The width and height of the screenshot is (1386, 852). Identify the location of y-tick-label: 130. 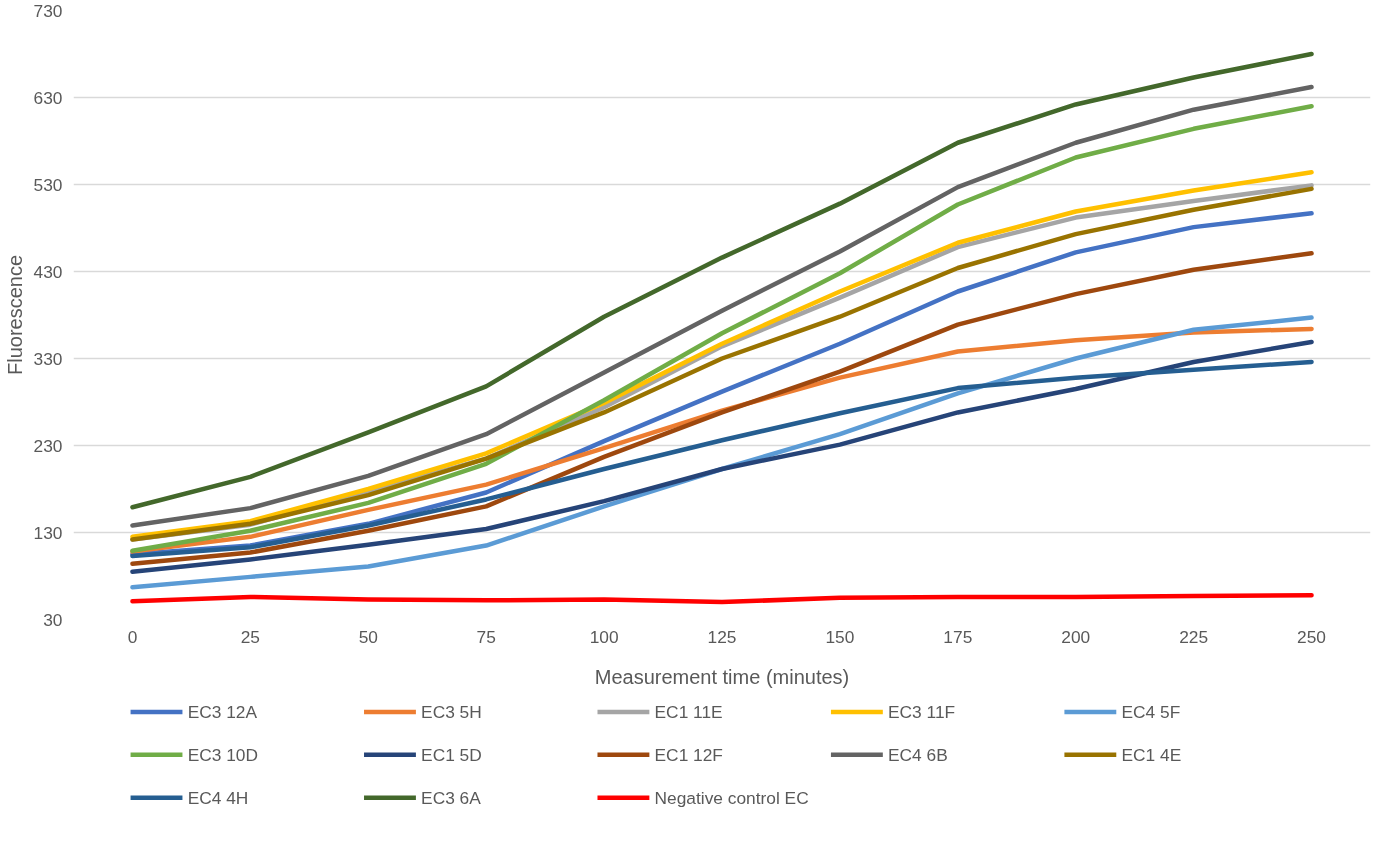
(48, 532).